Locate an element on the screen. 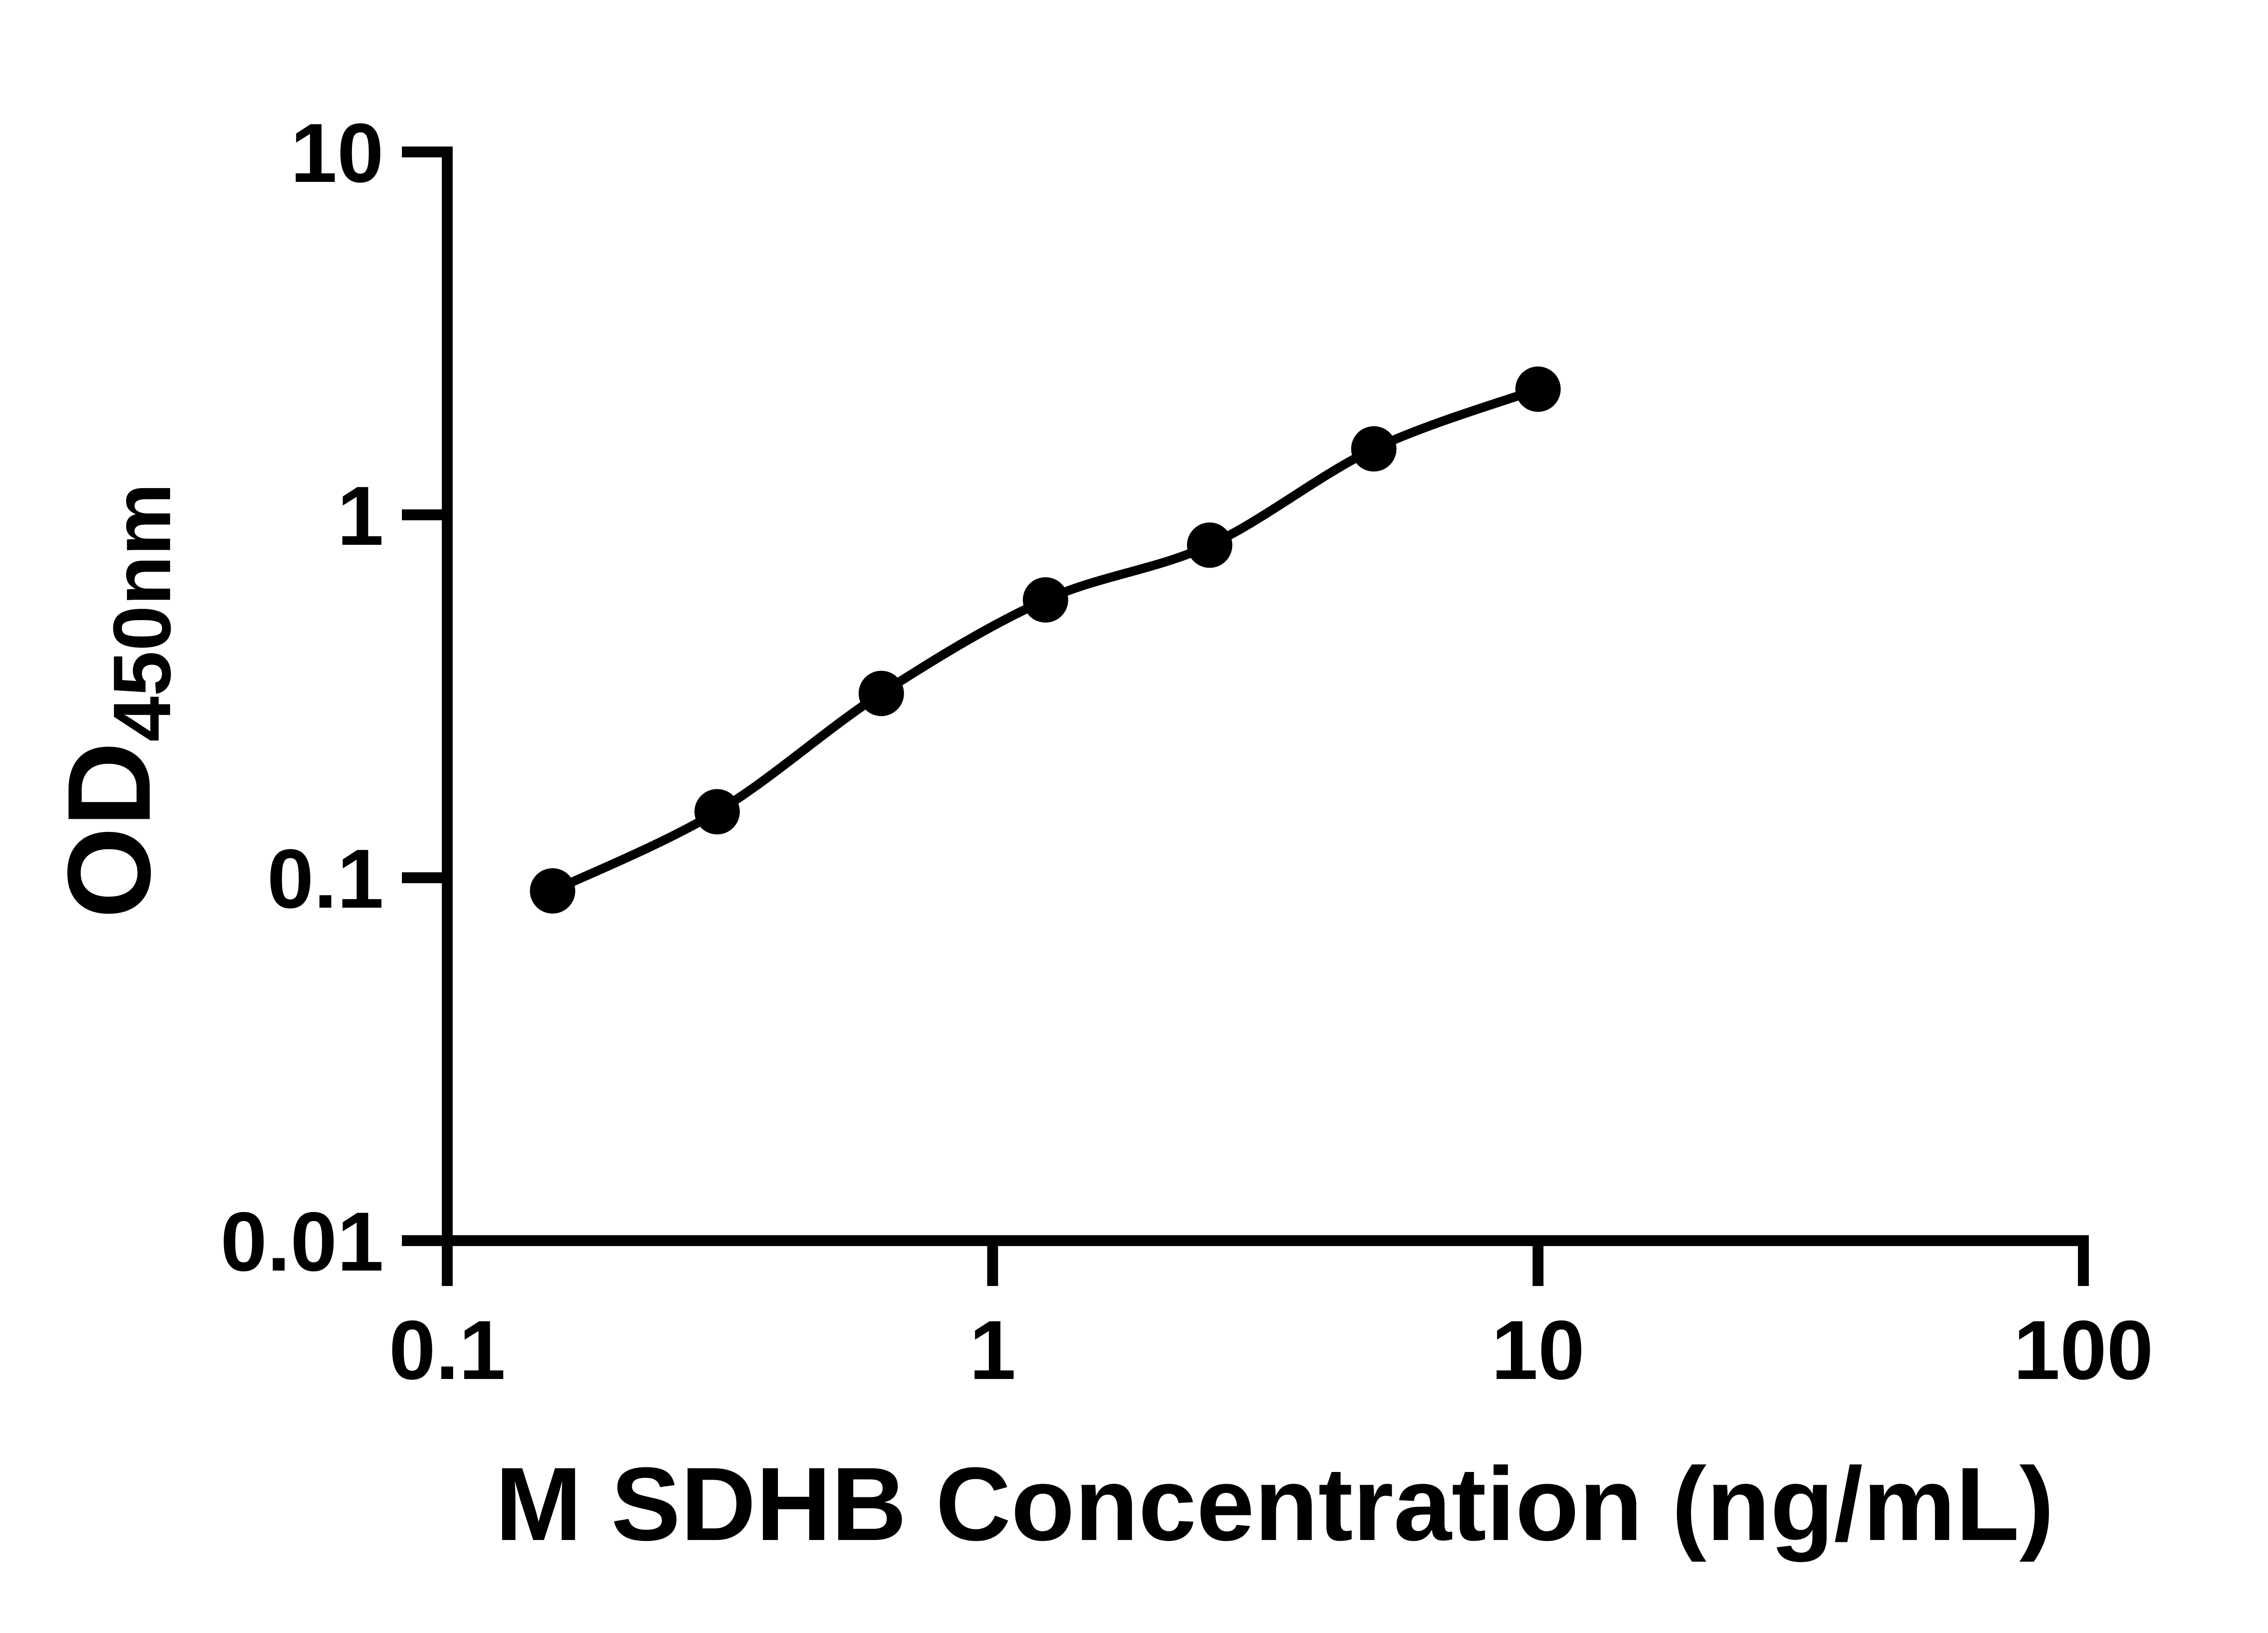 The image size is (2268, 1633). y-tick-label-0.1: 0.1 is located at coordinates (325, 879).